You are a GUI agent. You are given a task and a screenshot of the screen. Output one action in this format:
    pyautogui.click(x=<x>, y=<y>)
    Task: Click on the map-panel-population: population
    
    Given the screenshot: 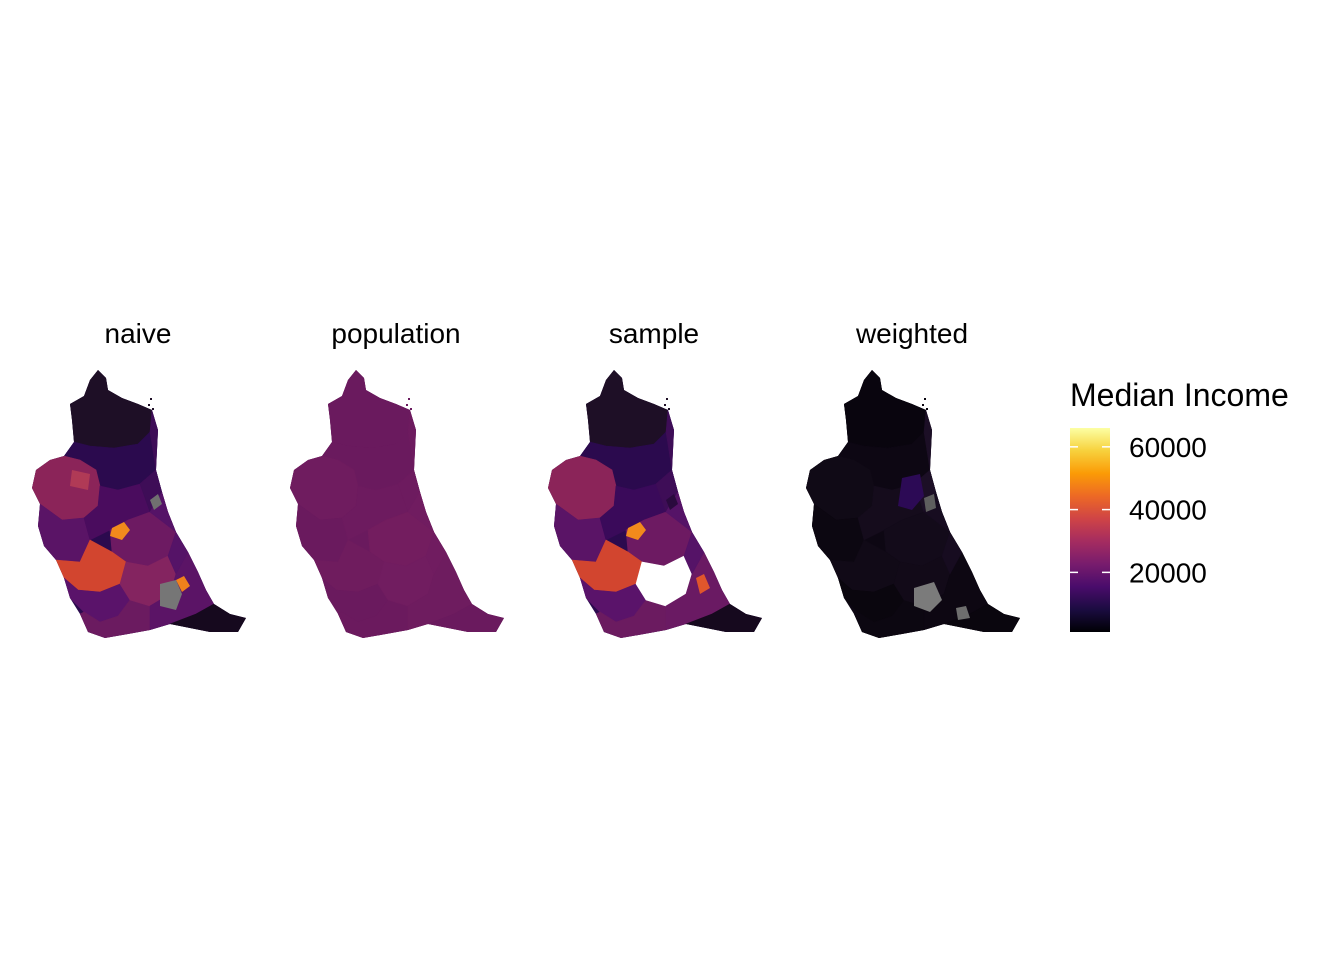 What is the action you would take?
    pyautogui.click(x=397, y=478)
    